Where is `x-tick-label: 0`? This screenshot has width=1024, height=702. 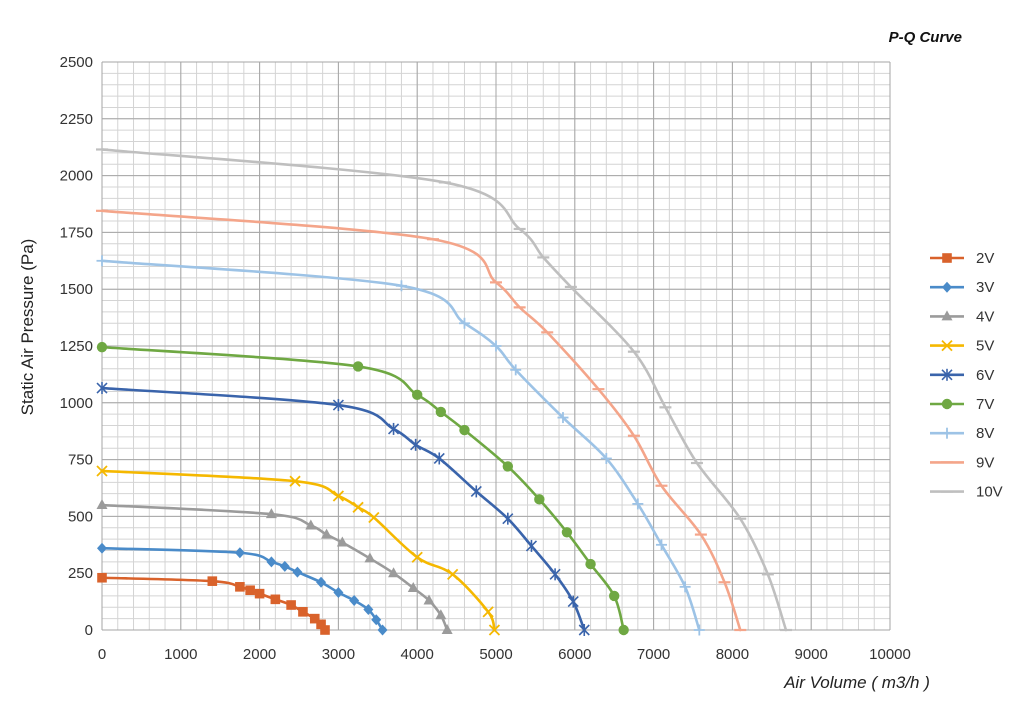
x-tick-label: 0 is located at coordinates (102, 654).